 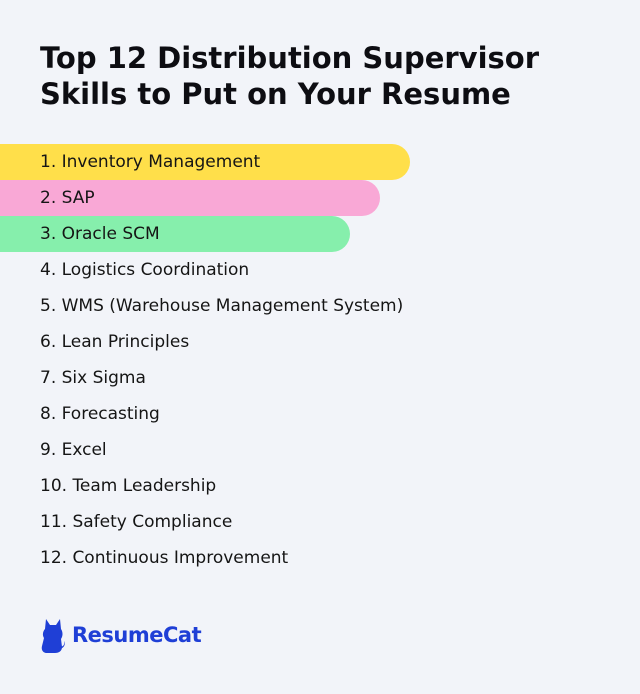 What do you see at coordinates (73, 450) in the screenshot?
I see `skill-item-9: 9. Excel` at bounding box center [73, 450].